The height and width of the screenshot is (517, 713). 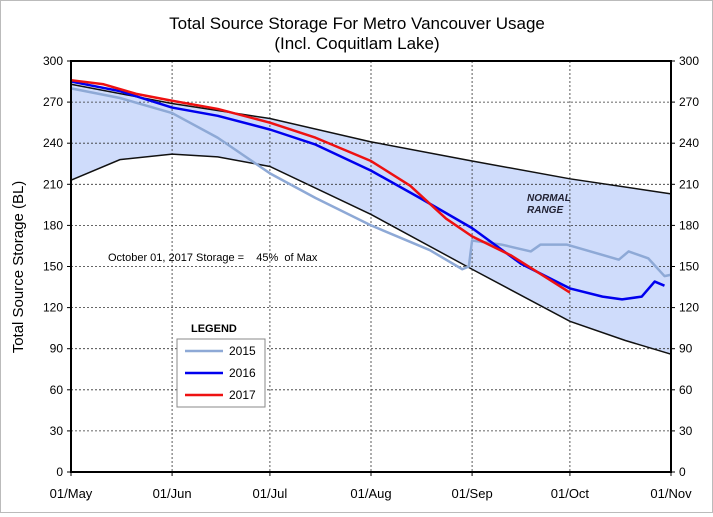 What do you see at coordinates (471, 493) in the screenshot?
I see `x-tick-label: 01/Sep` at bounding box center [471, 493].